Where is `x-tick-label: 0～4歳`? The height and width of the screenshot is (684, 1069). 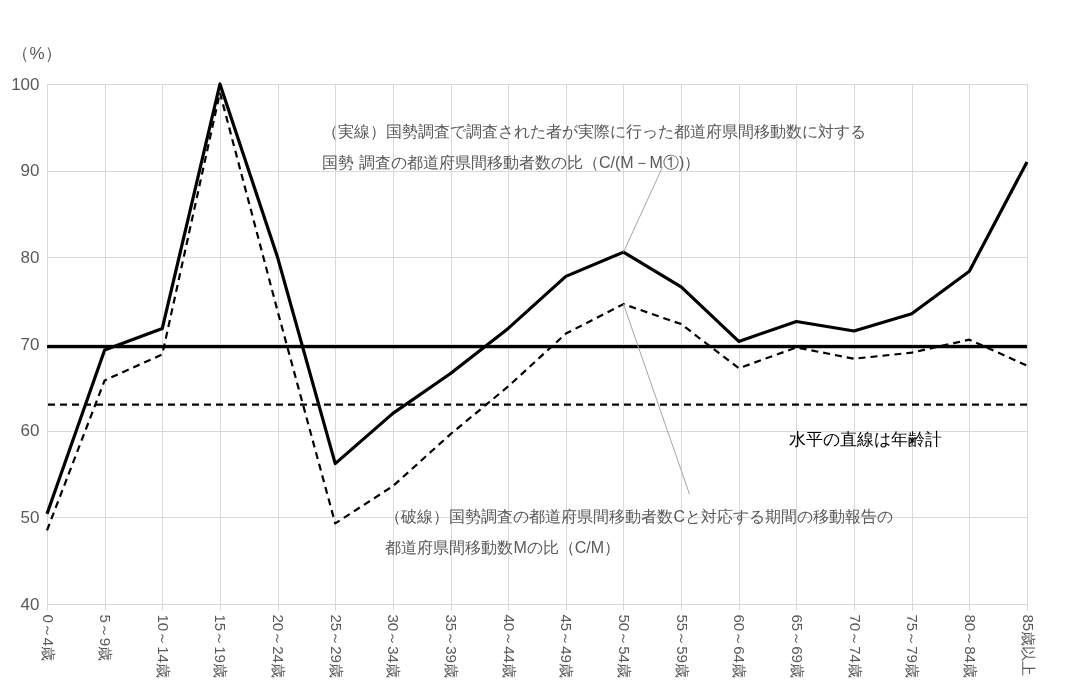 x-tick-label: 0～4歳 is located at coordinates (48, 638).